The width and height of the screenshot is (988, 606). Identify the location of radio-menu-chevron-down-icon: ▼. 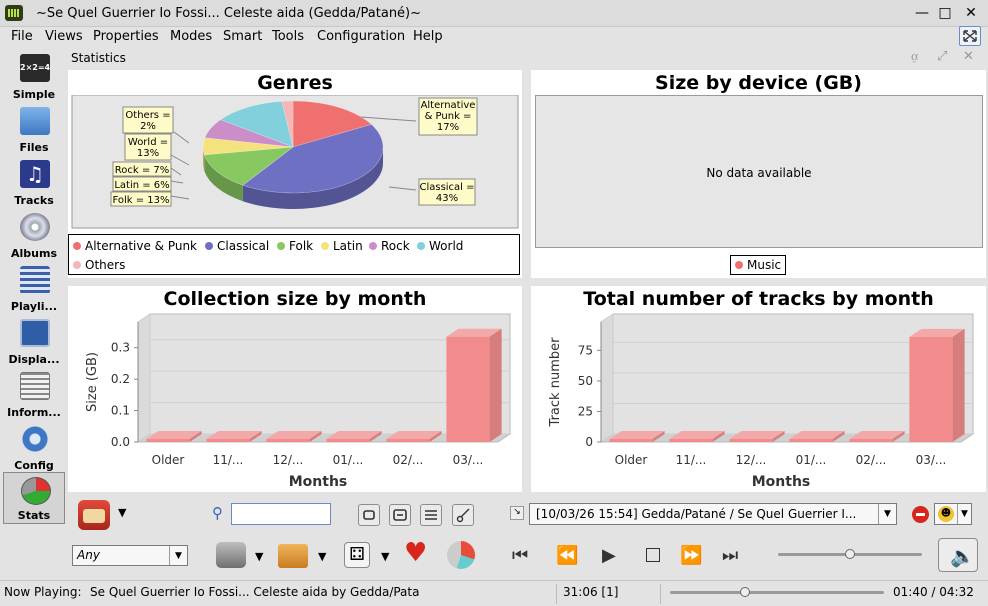
(122, 512).